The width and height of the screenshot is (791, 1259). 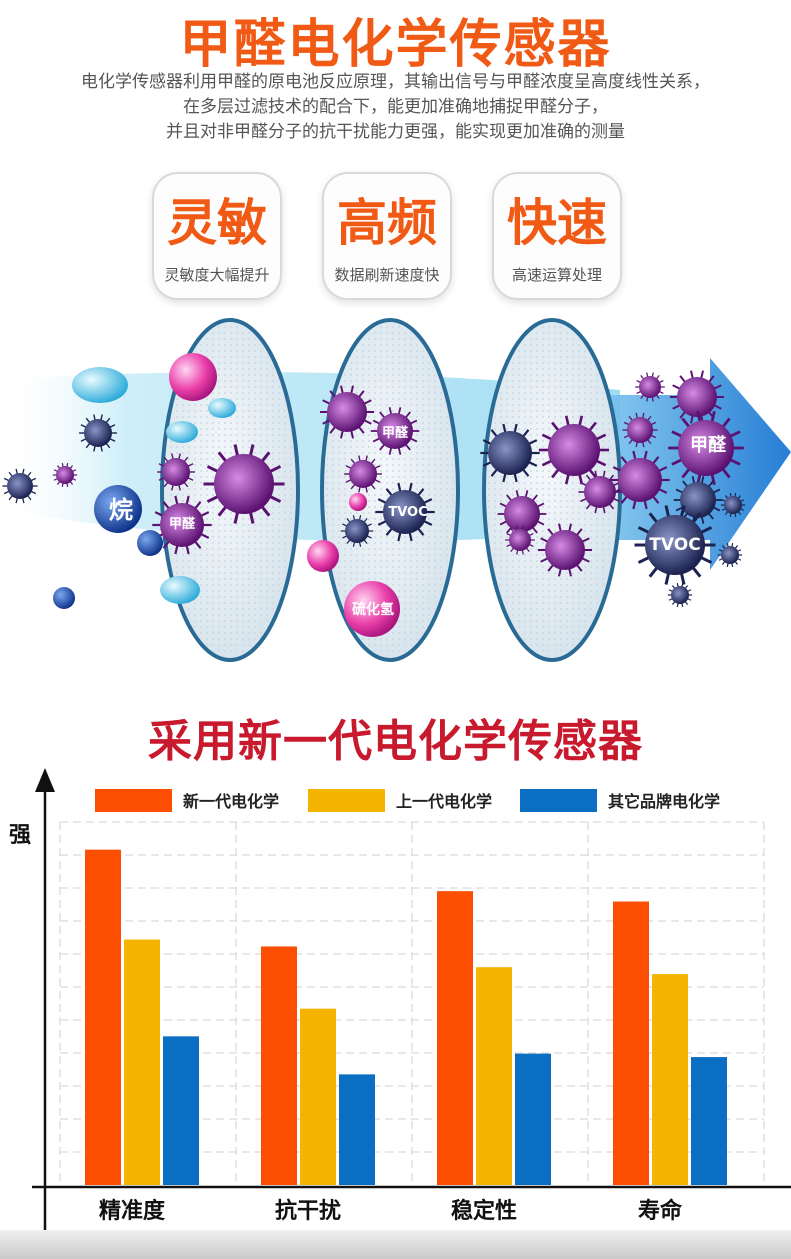 I want to click on h2s-molecule-icon, so click(x=372, y=609).